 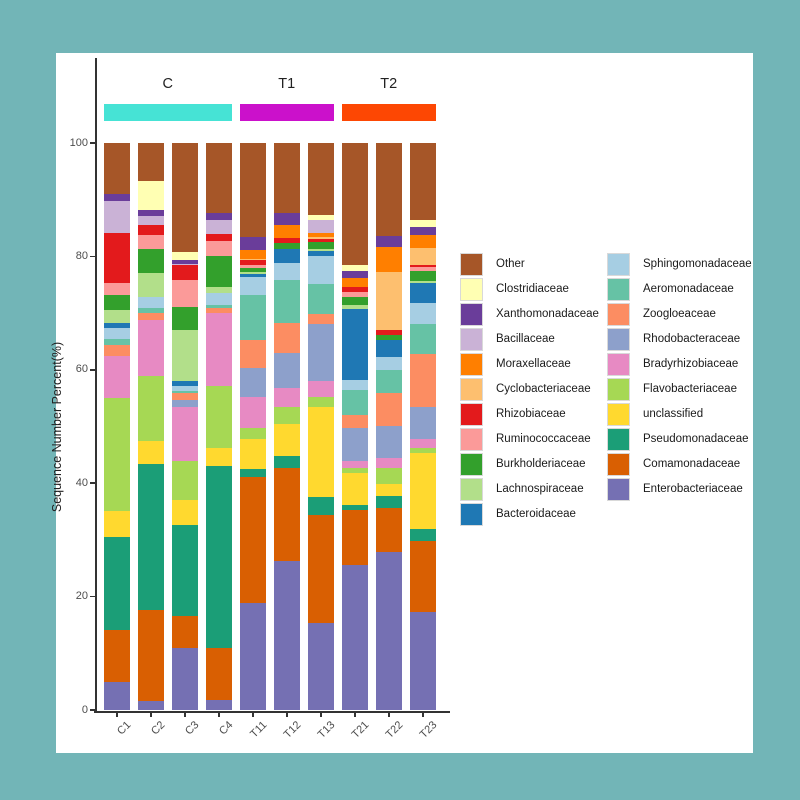 I want to click on legend-label-aeromonadaceae: Aeromonadaceae, so click(x=688, y=288).